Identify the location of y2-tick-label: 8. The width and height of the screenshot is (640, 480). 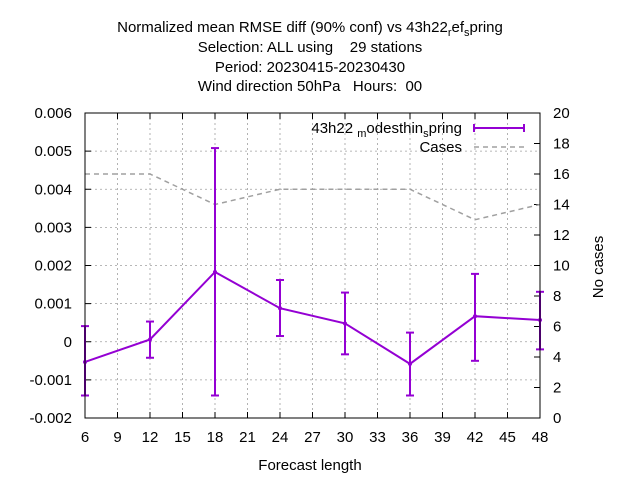
(557, 296).